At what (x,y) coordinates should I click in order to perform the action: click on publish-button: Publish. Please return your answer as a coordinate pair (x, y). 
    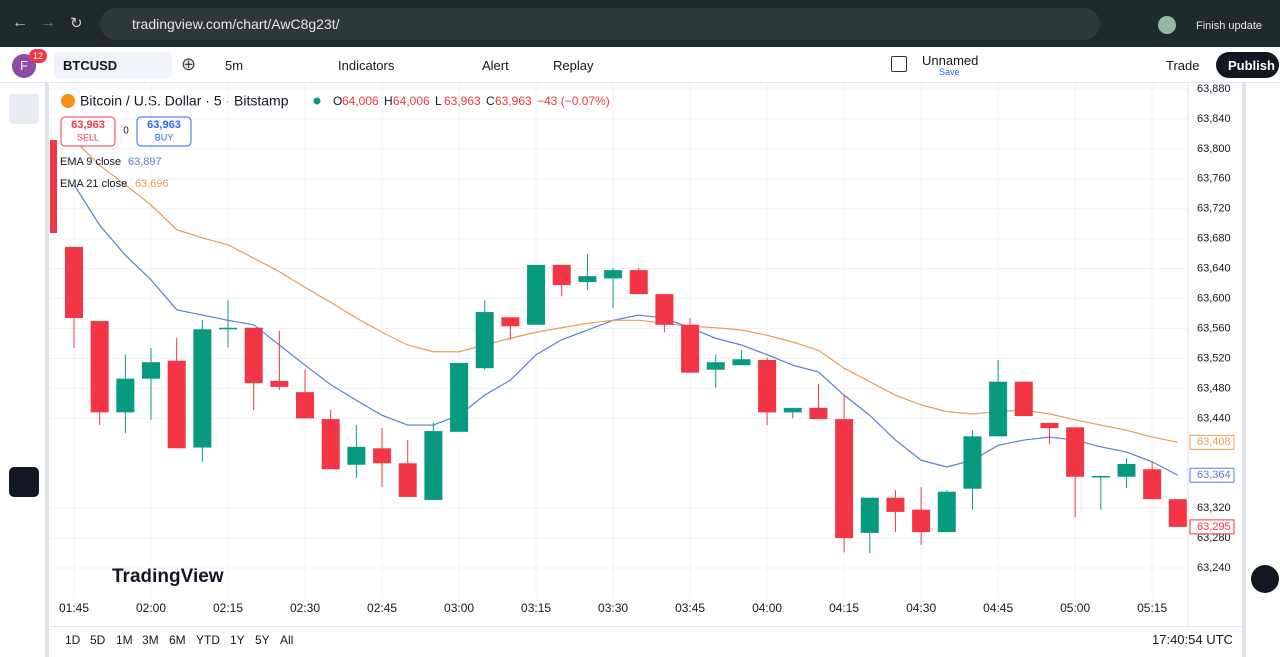
    Looking at the image, I should click on (1247, 65).